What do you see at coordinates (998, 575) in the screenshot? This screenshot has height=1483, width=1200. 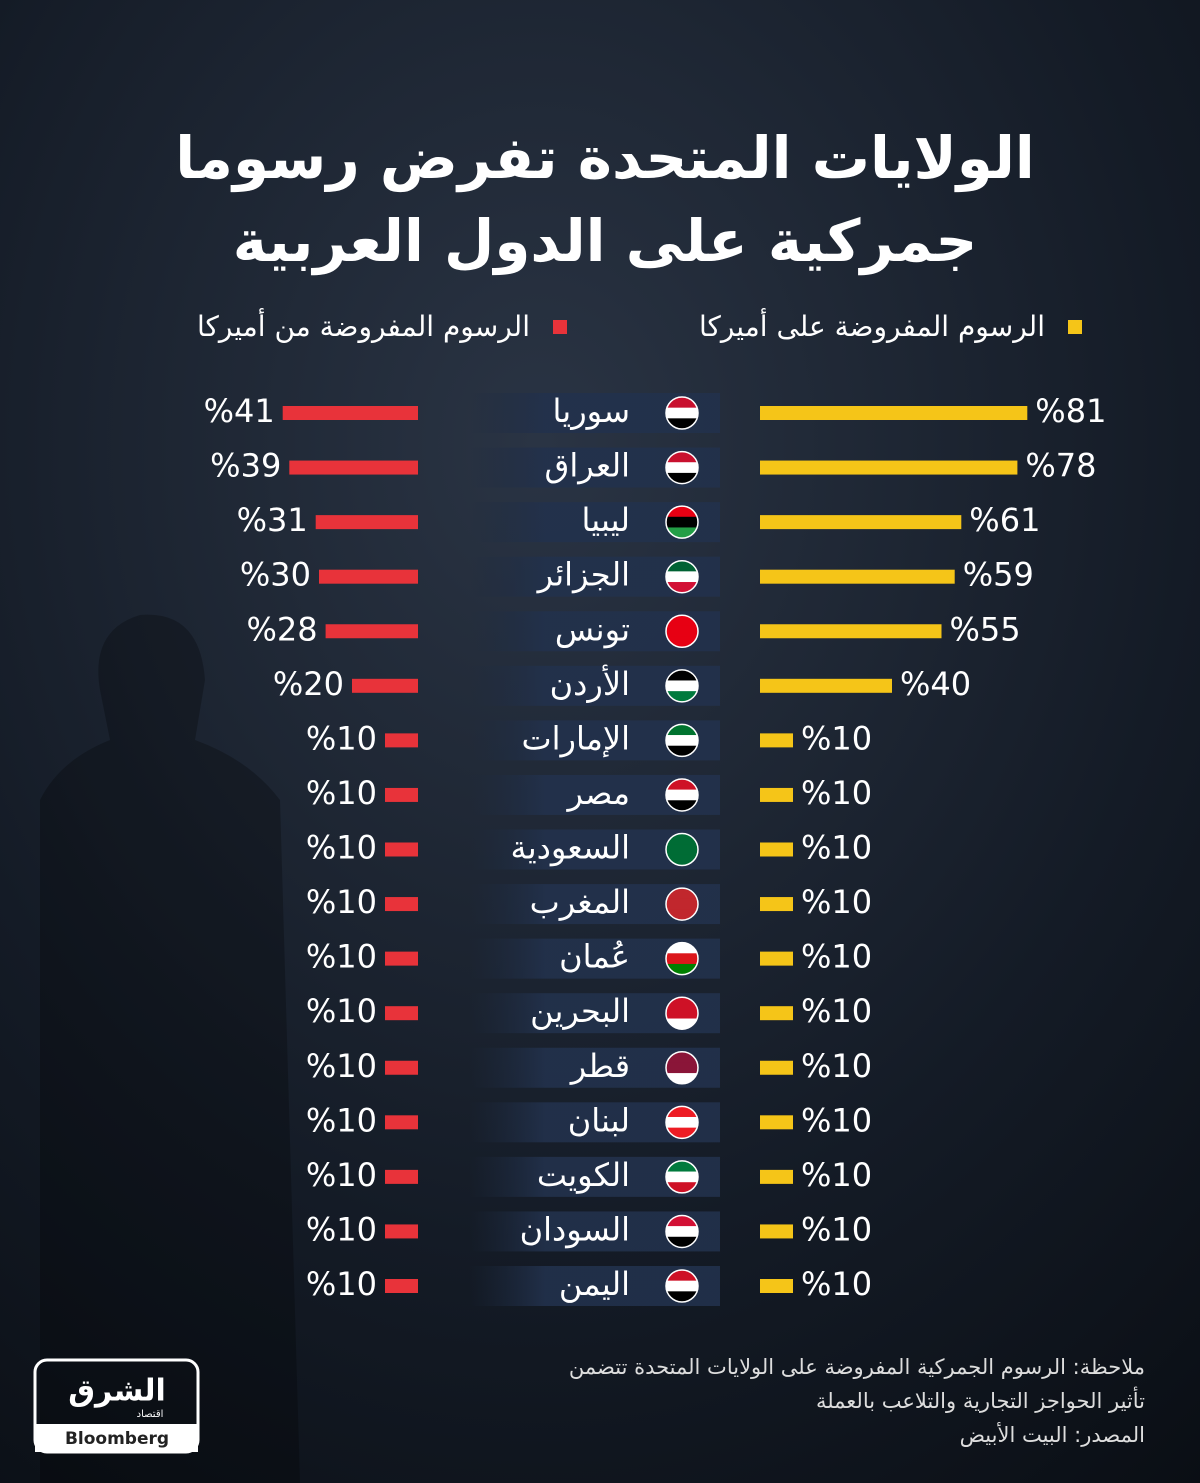 I see `value-label: %59` at bounding box center [998, 575].